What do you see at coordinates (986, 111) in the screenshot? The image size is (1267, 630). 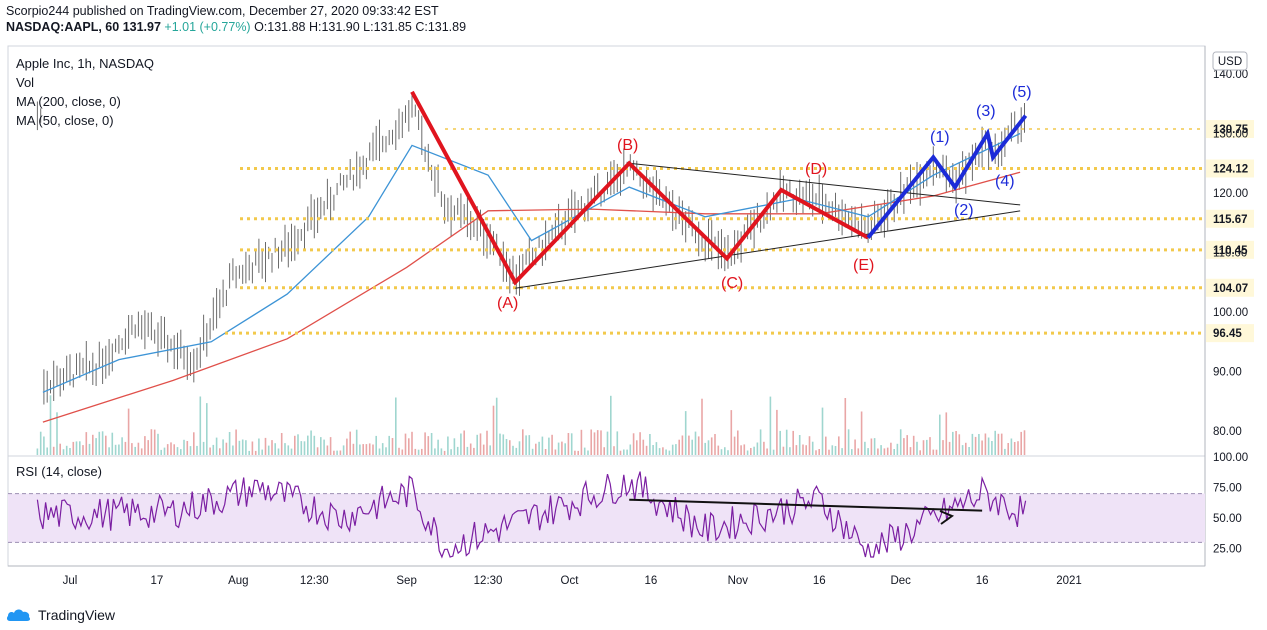 I see `wave-label-3: (3)` at bounding box center [986, 111].